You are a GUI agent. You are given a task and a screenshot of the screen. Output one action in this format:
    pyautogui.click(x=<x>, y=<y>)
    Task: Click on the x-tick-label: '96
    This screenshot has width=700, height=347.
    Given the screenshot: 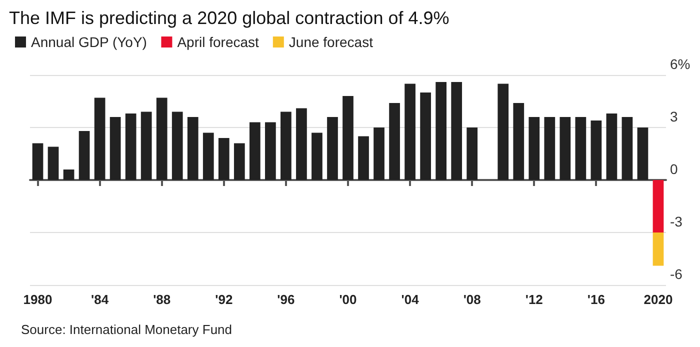 What is the action you would take?
    pyautogui.click(x=286, y=299)
    